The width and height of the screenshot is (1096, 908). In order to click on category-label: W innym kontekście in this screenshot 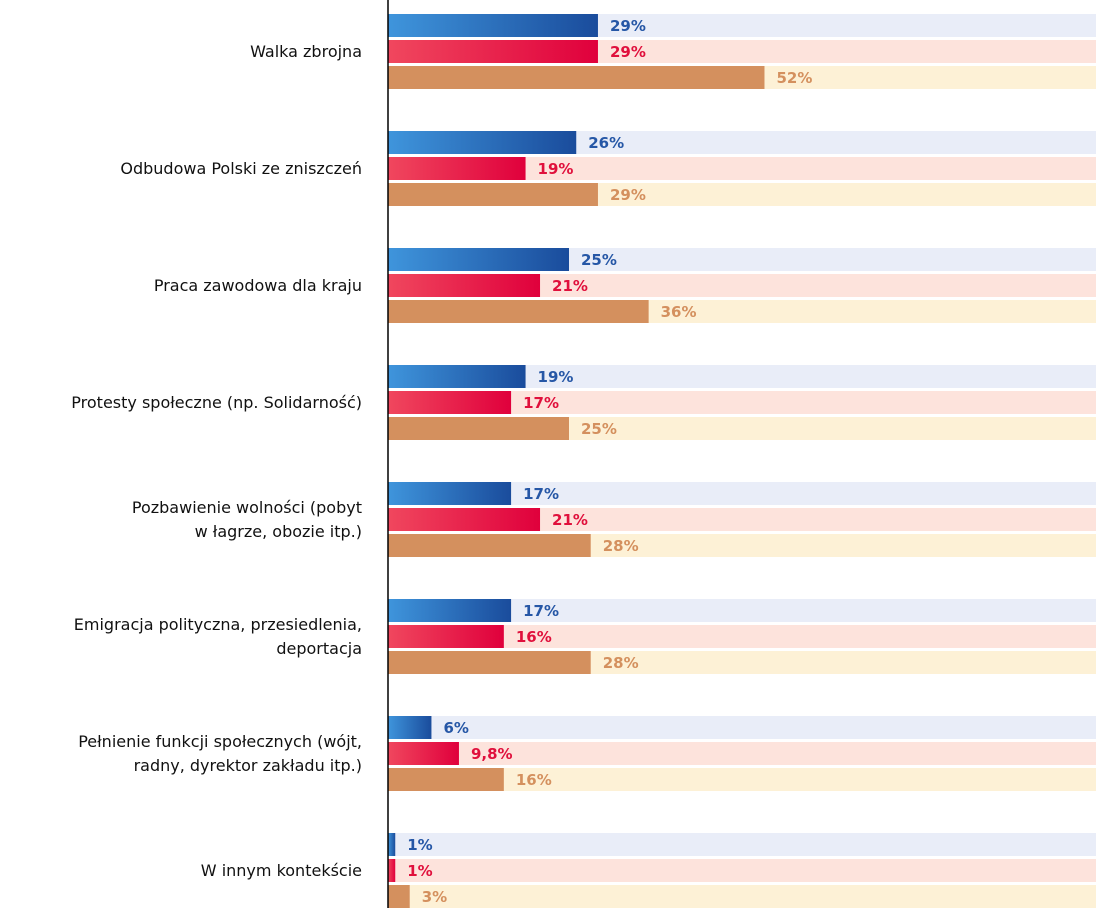, I will do `click(281, 870)`.